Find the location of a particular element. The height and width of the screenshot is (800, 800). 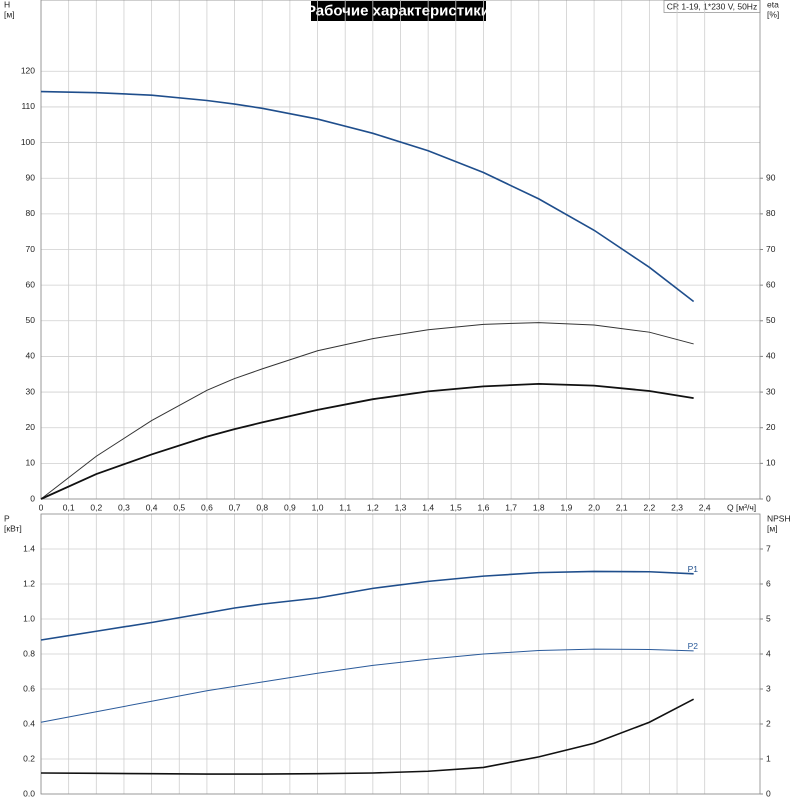

curve-label: P2 is located at coordinates (693, 646).